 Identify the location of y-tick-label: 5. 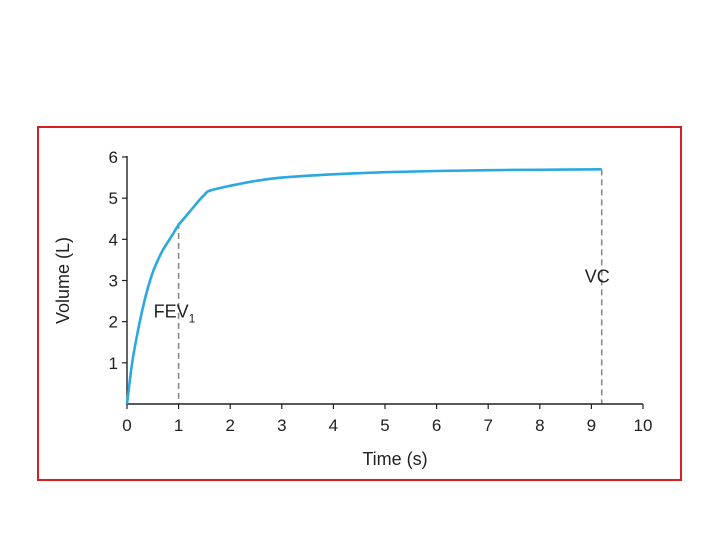
(113, 198).